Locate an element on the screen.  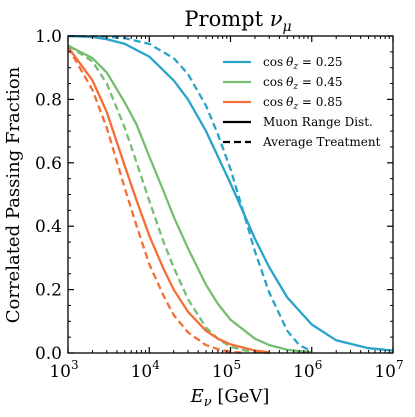
legend-label-3: cos θz = 0.85 is located at coordinates (303, 103).